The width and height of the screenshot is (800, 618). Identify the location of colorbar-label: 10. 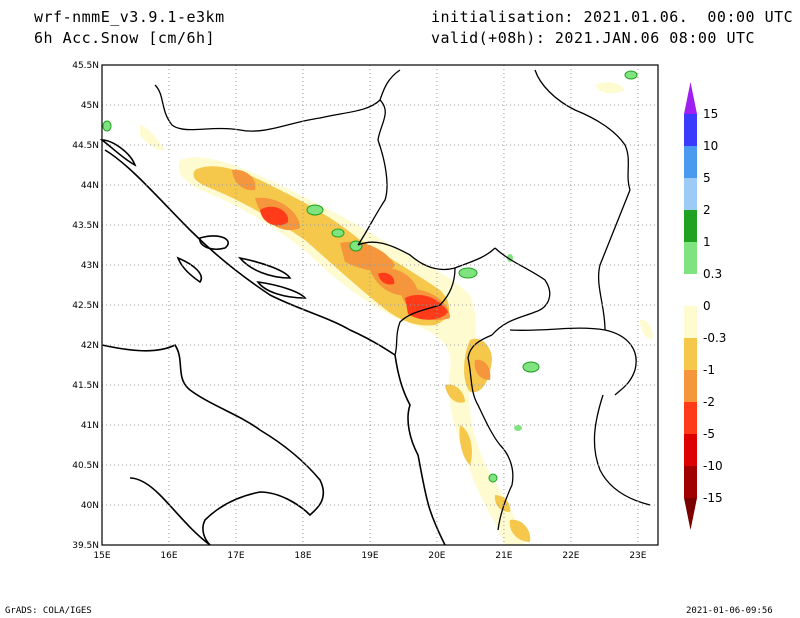
(710, 146).